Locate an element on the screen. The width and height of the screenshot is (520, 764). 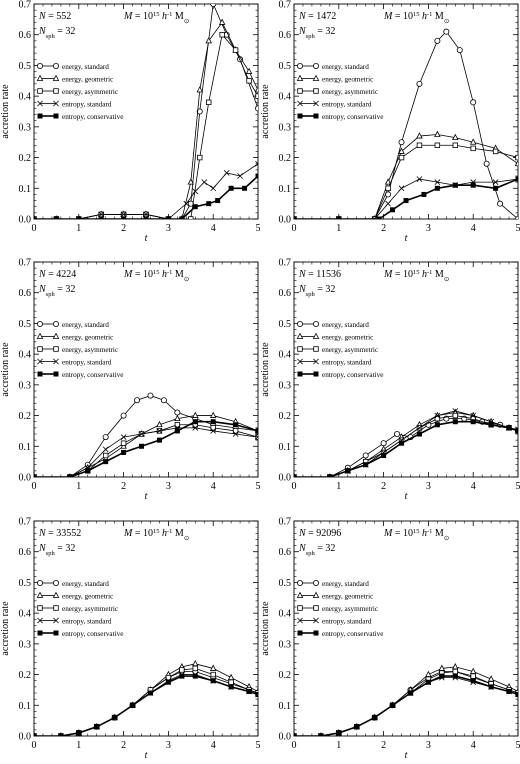
series-group is located at coordinates (405, 701).